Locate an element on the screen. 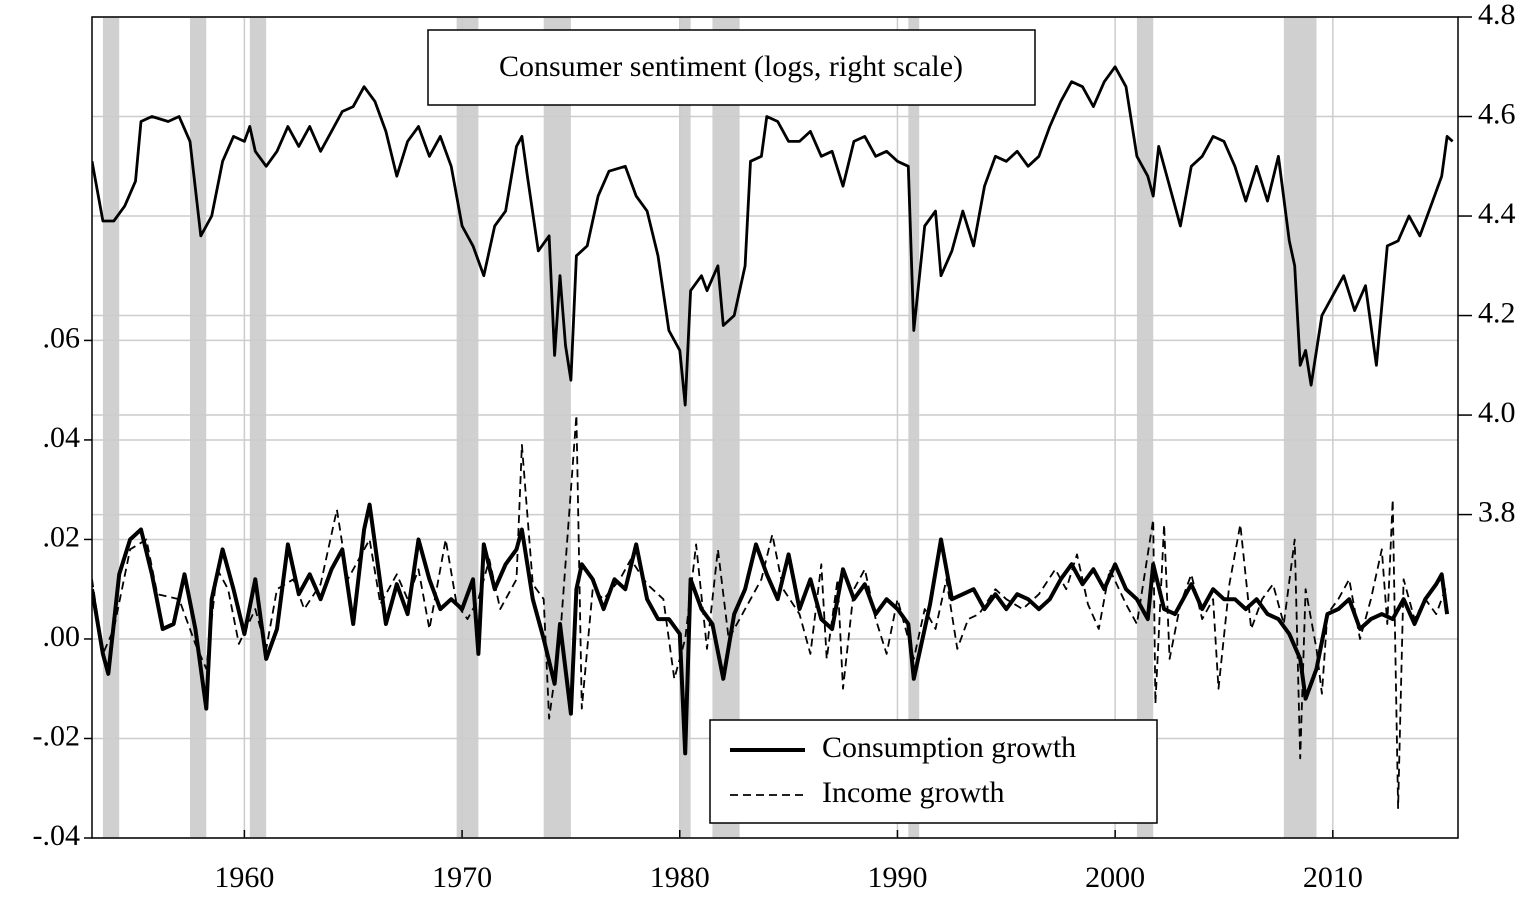 This screenshot has width=1537, height=899. y2-tick-label: 4.8 is located at coordinates (1497, 15).